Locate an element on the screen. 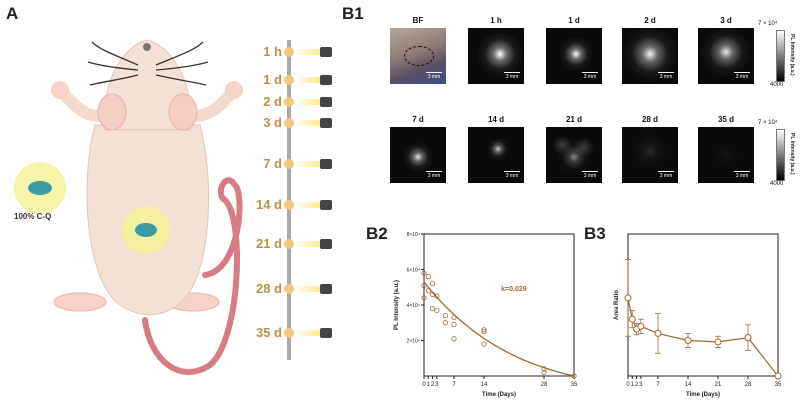  timeline-label: 2 d is located at coordinates (272, 101).